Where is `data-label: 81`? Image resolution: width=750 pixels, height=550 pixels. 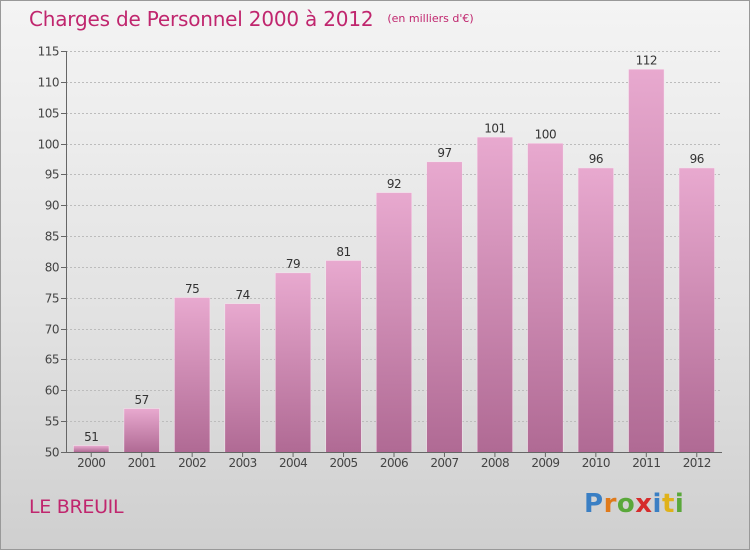 data-label: 81 is located at coordinates (343, 252).